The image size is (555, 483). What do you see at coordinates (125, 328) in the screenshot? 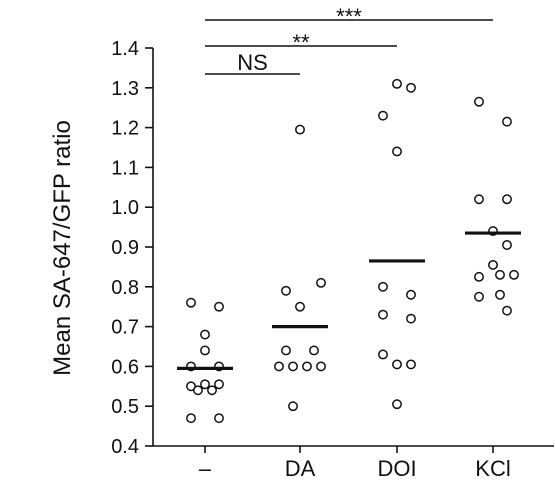
I see `y-tick-label: 0.7` at bounding box center [125, 328].